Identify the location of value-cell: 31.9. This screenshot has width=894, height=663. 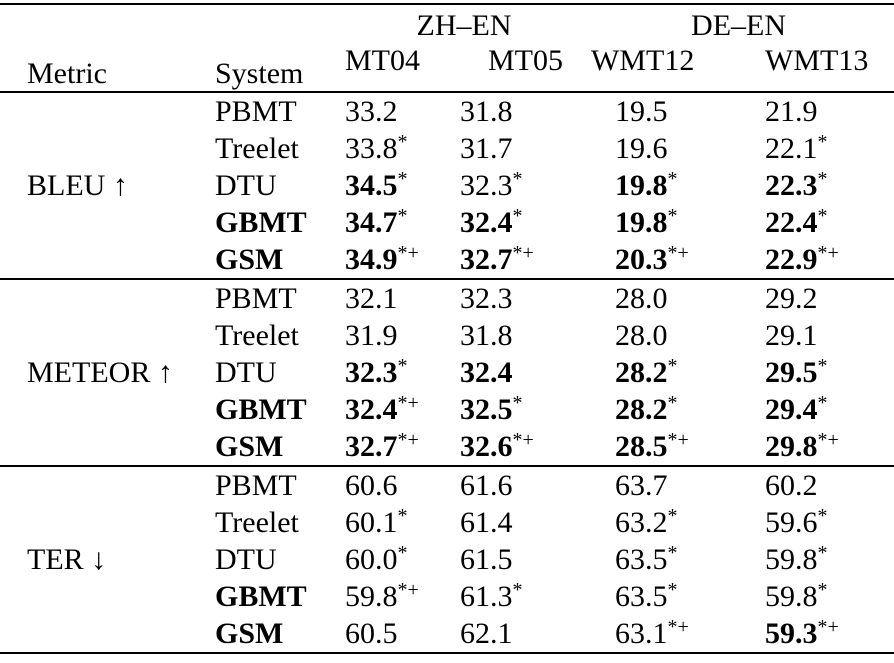
(402, 335).